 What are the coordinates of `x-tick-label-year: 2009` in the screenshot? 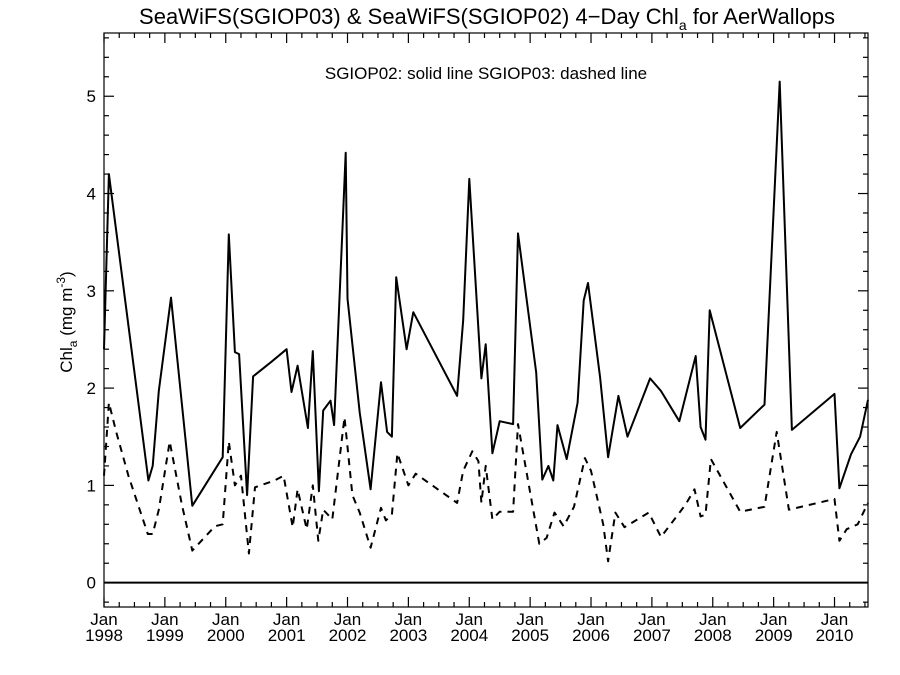 It's located at (774, 635).